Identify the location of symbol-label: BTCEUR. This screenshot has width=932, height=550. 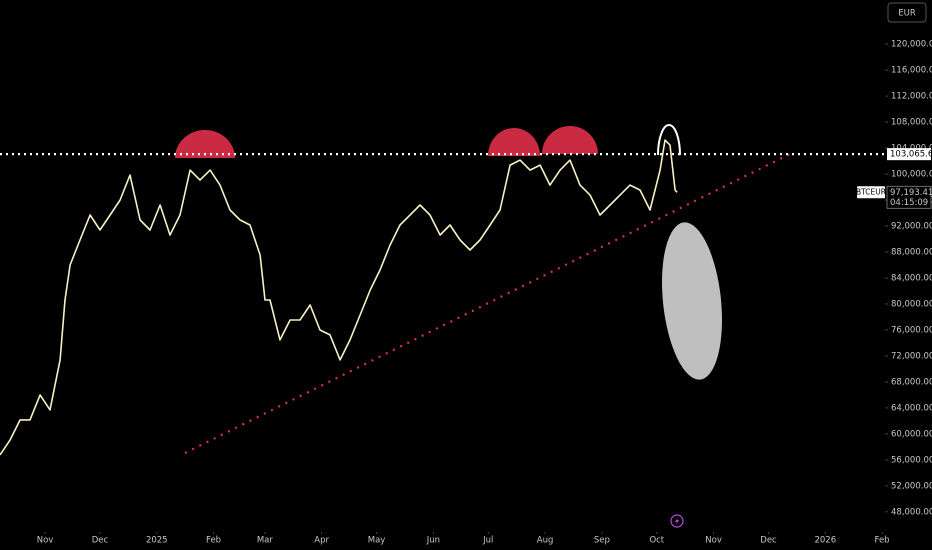
(871, 191).